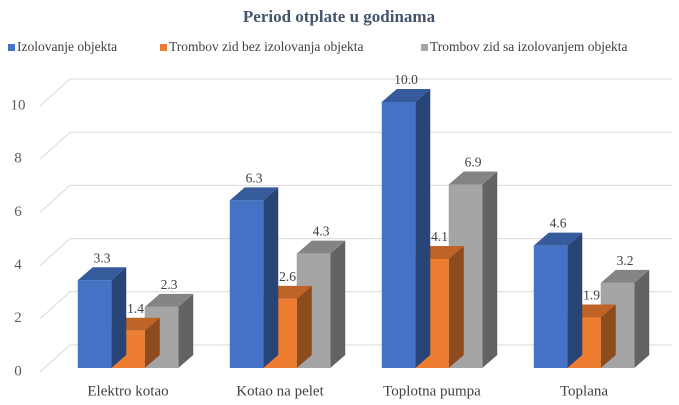 The image size is (679, 405). Describe the element at coordinates (18, 212) in the screenshot. I see `y-tick-label: 6` at that location.